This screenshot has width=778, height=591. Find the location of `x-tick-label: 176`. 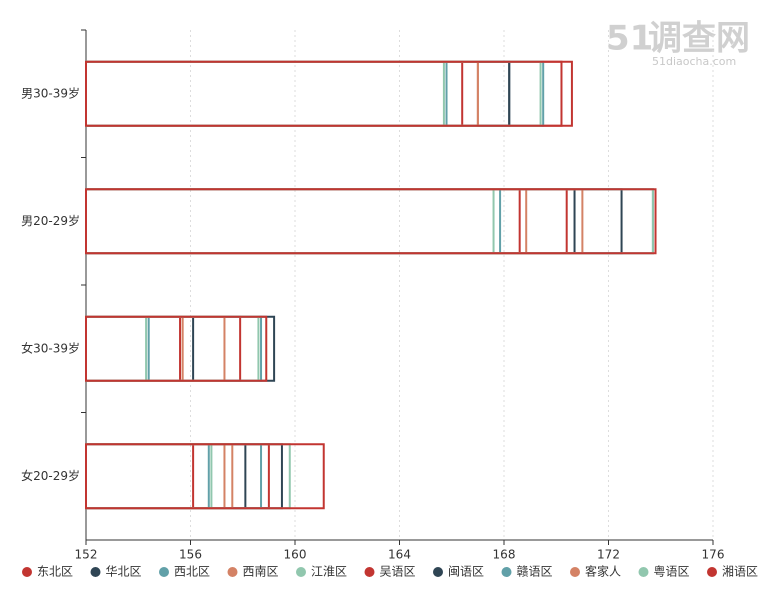

x-tick-label: 176 is located at coordinates (713, 555).